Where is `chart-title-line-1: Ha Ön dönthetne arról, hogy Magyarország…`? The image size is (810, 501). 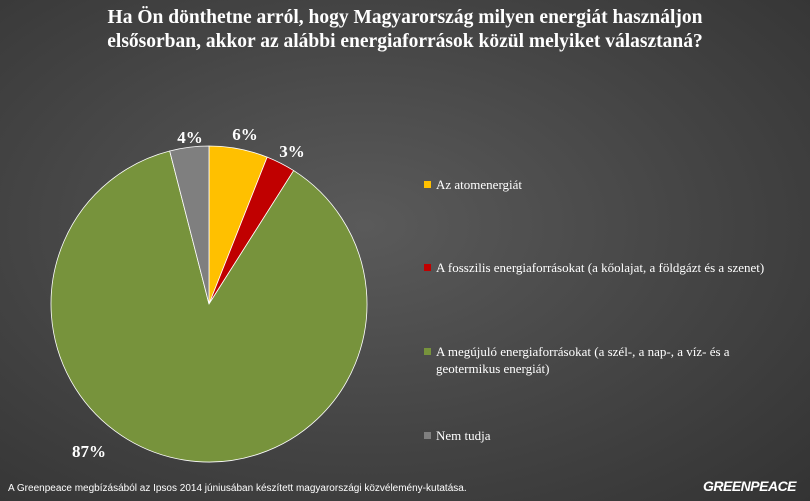 chart-title-line-1: Ha Ön dönthetne arról, hogy Magyarország… is located at coordinates (405, 17).